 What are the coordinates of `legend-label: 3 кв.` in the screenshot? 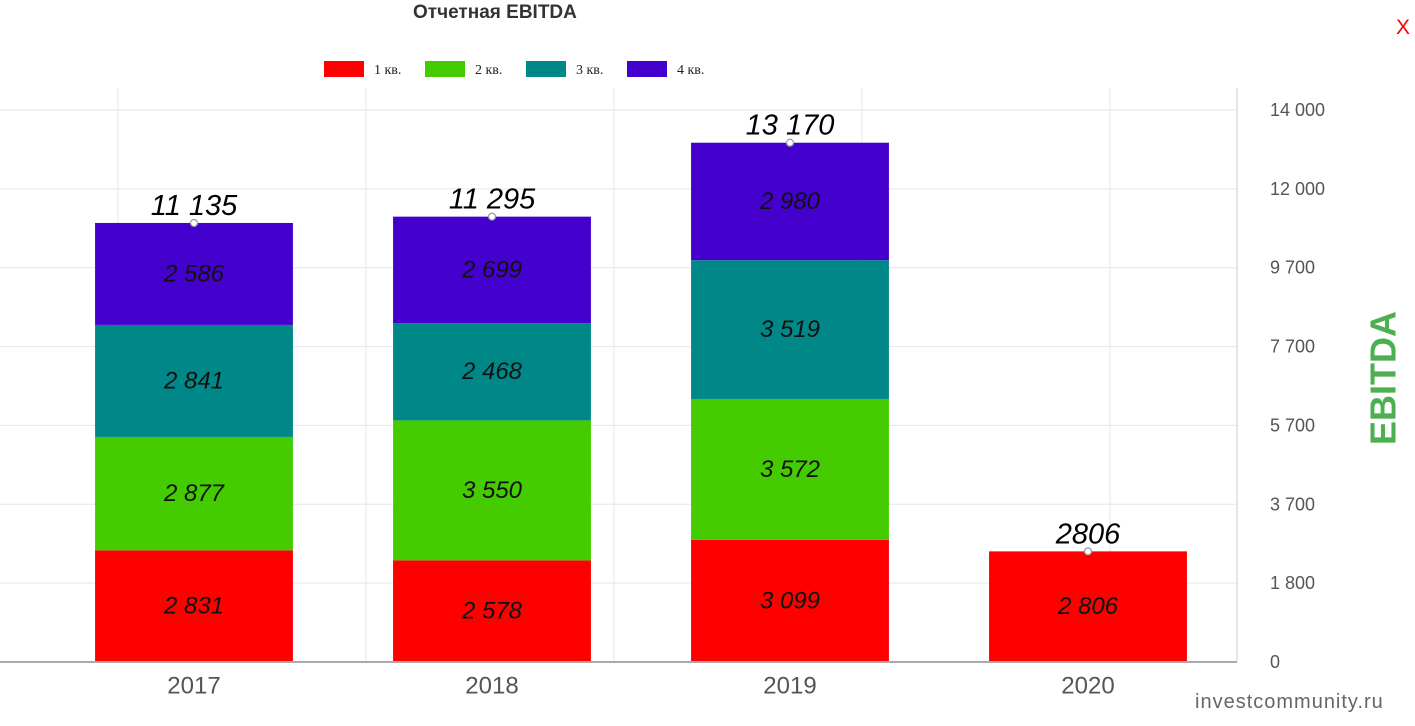 It's located at (590, 70).